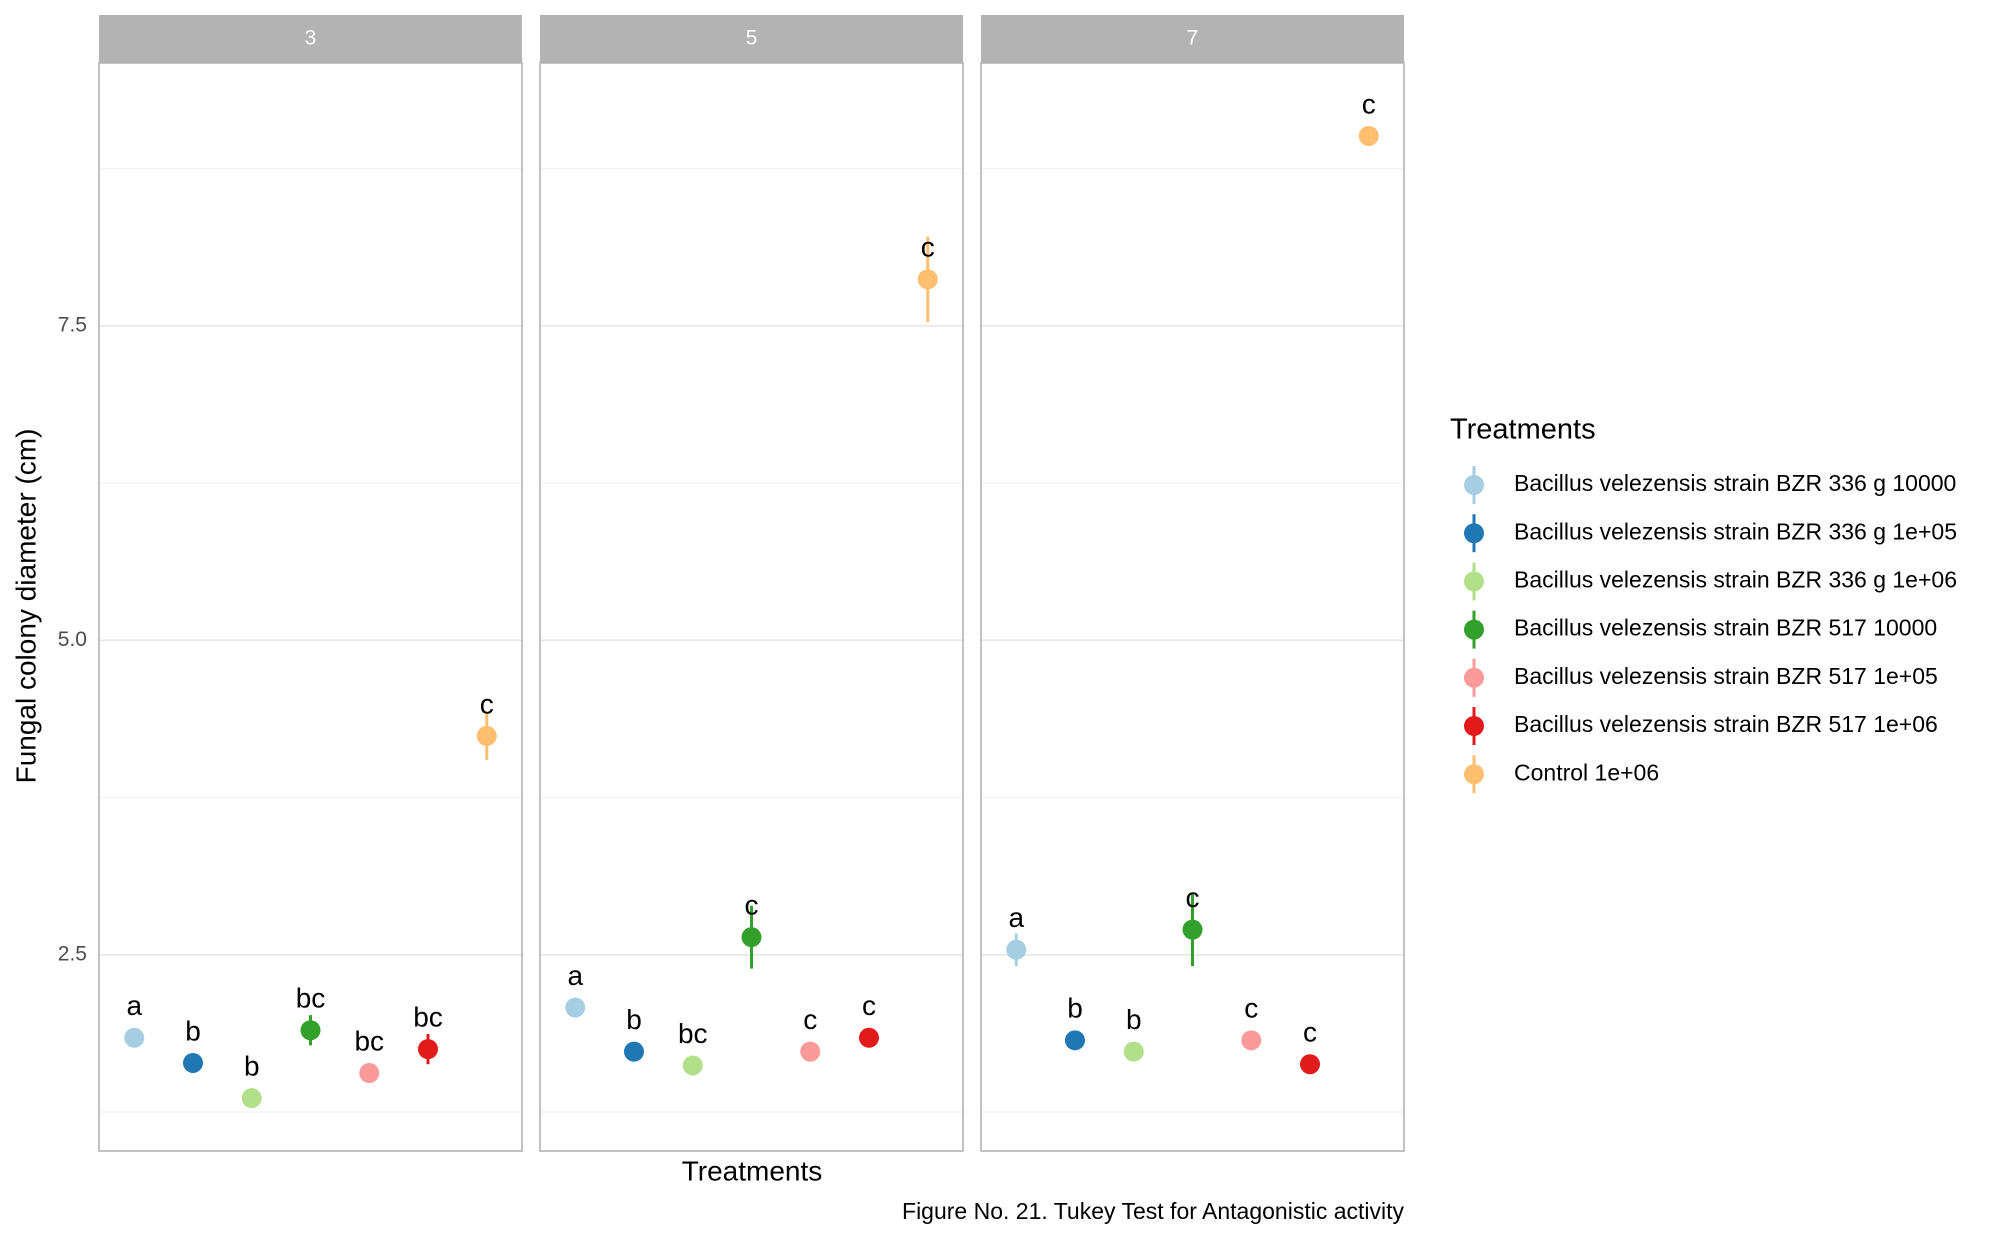  What do you see at coordinates (72, 639) in the screenshot?
I see `y-tick-label: 5.0` at bounding box center [72, 639].